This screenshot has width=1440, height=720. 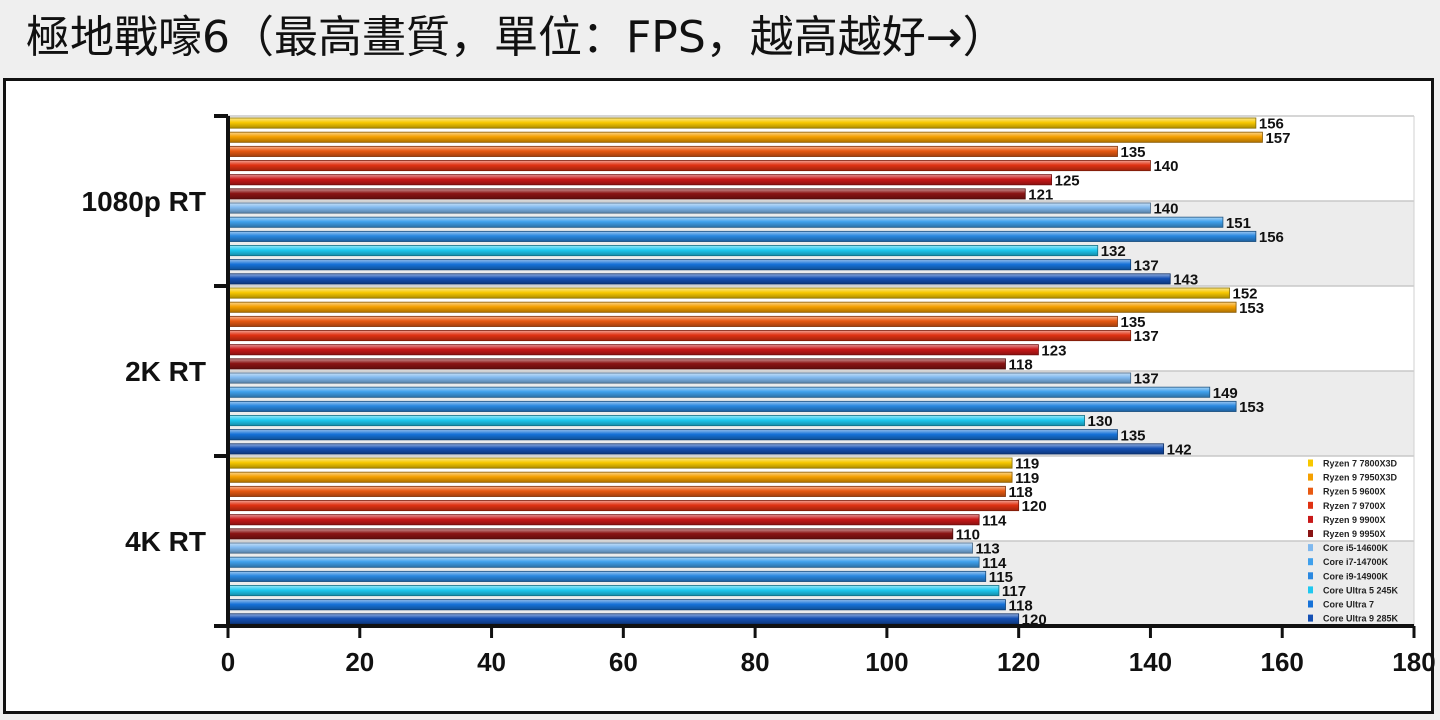 What do you see at coordinates (755, 662) in the screenshot?
I see `x-tick-label: 80` at bounding box center [755, 662].